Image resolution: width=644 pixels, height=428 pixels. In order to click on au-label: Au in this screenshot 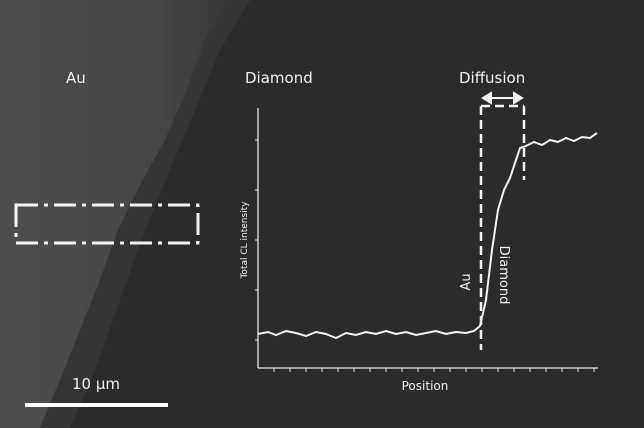, I will do `click(76, 78)`.